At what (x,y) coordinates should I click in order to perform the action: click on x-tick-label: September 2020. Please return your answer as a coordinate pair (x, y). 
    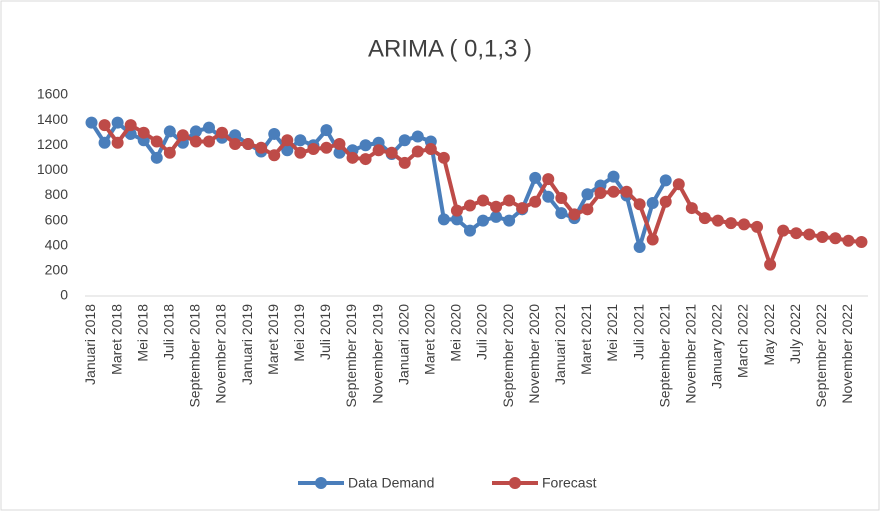
    Looking at the image, I should click on (508, 356).